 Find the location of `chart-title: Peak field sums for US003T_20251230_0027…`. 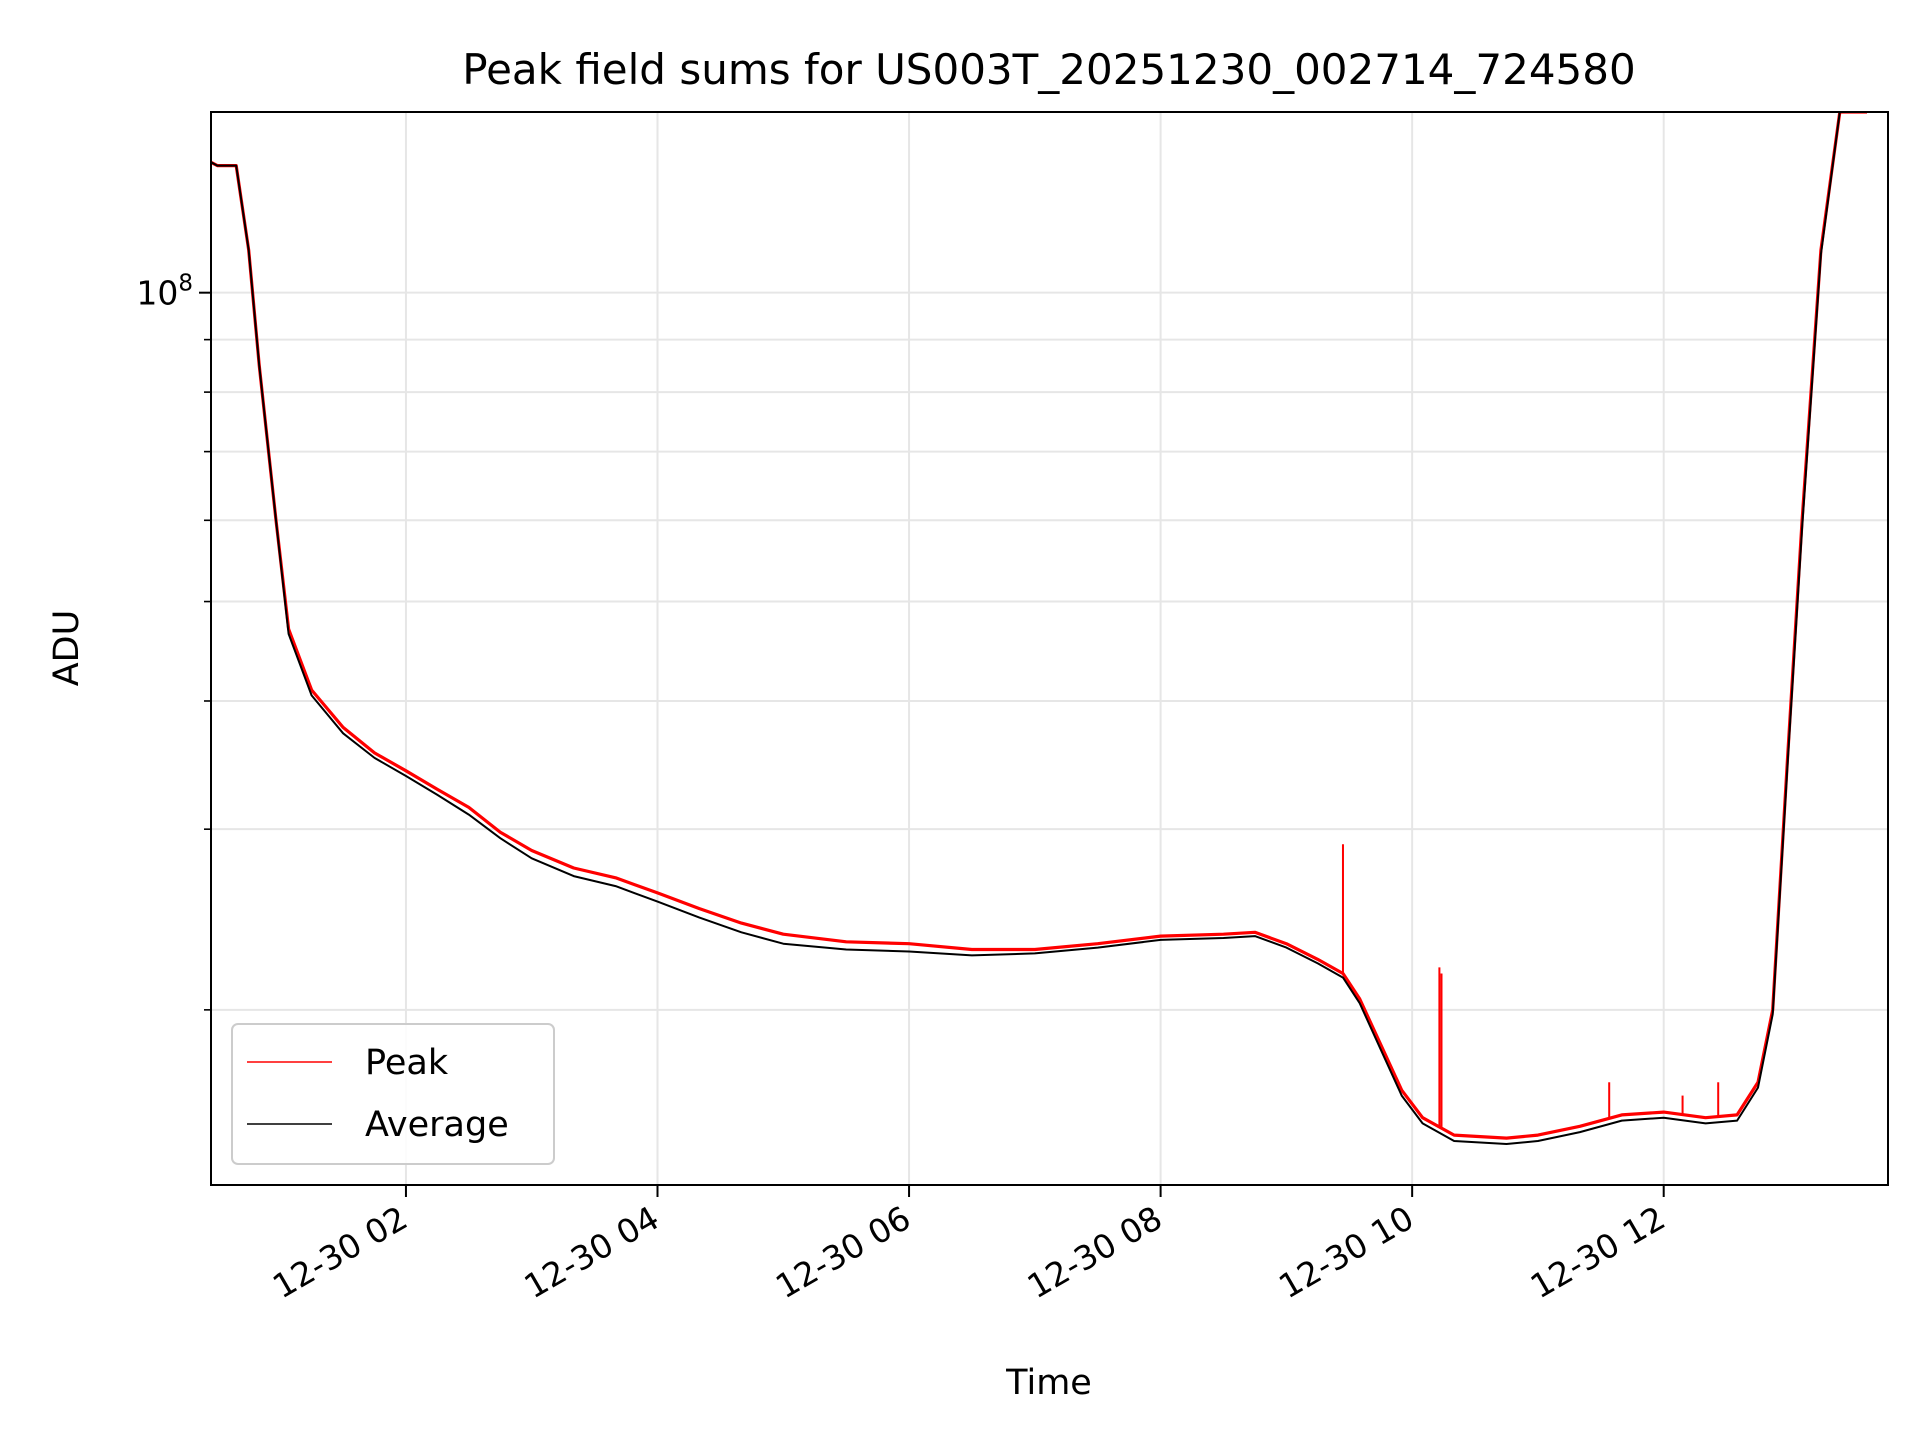

chart-title: Peak field sums for US003T_20251230_0027… is located at coordinates (1048, 69).